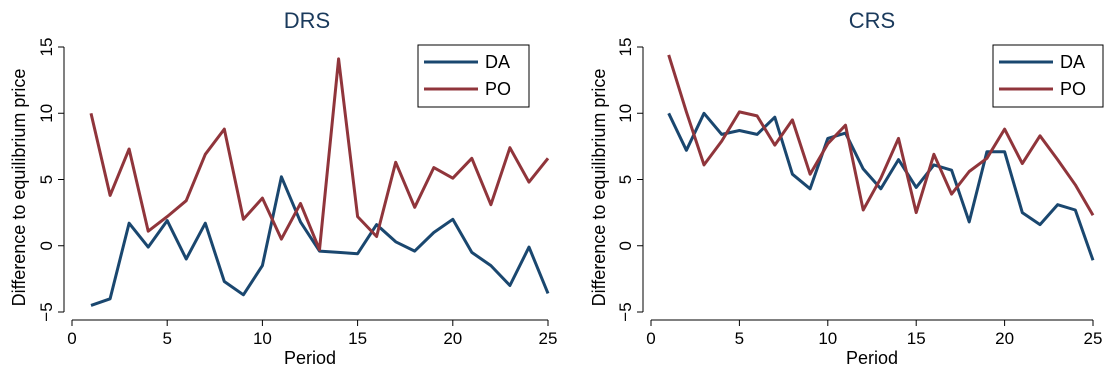  Describe the element at coordinates (19, 188) in the screenshot. I see `drs-y-axis-label: Difference to equilibrium price` at that location.